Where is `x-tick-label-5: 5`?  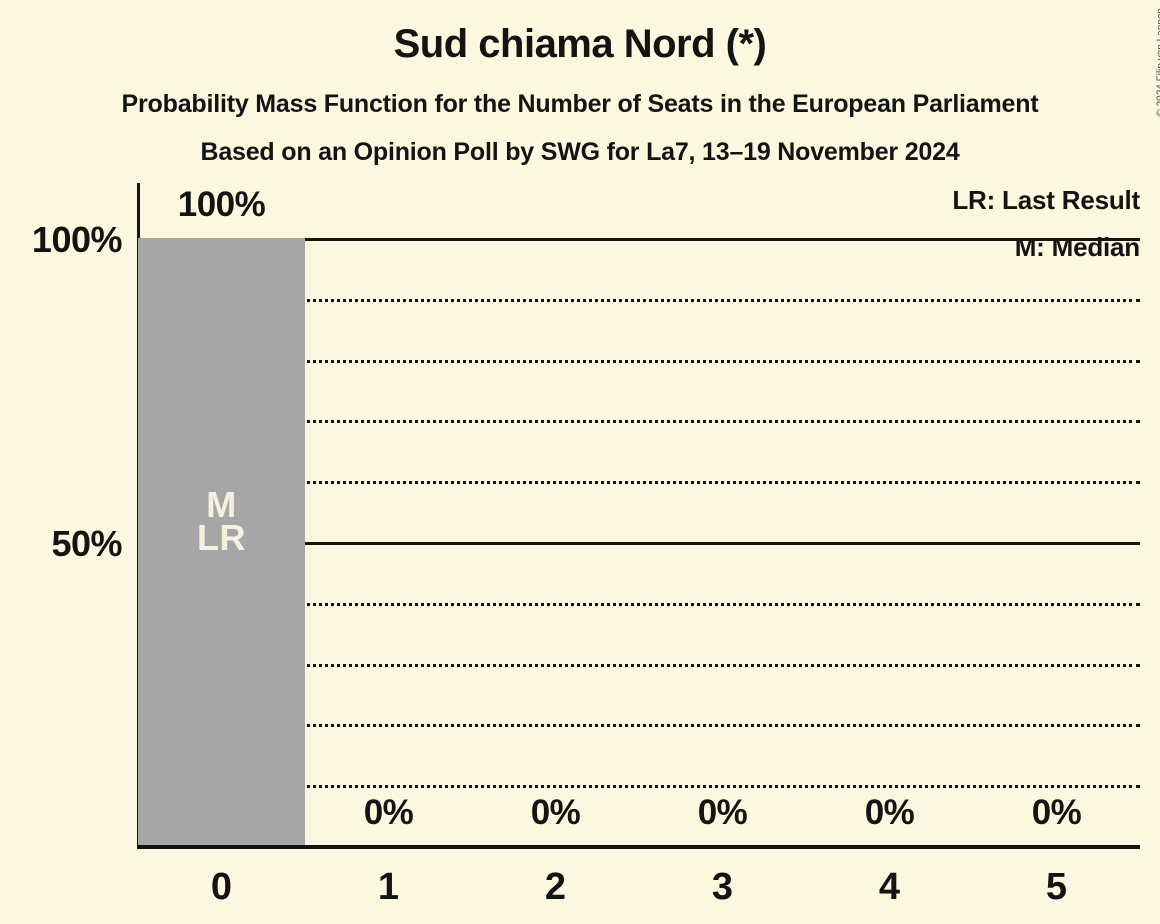
x-tick-label-5: 5 is located at coordinates (1056, 887).